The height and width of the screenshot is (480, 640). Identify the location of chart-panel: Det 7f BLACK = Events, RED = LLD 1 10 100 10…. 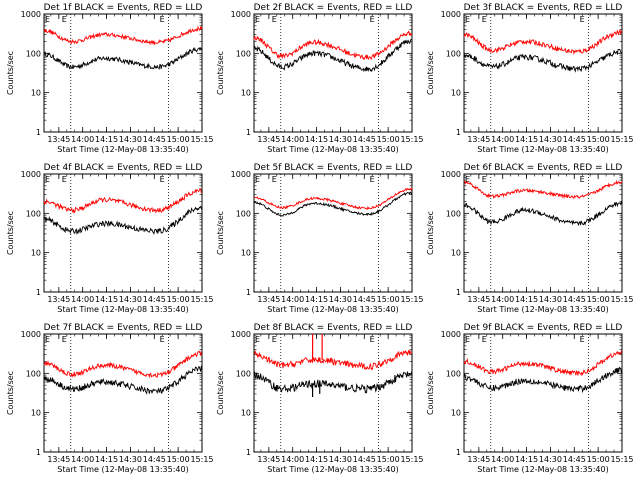
(110, 398).